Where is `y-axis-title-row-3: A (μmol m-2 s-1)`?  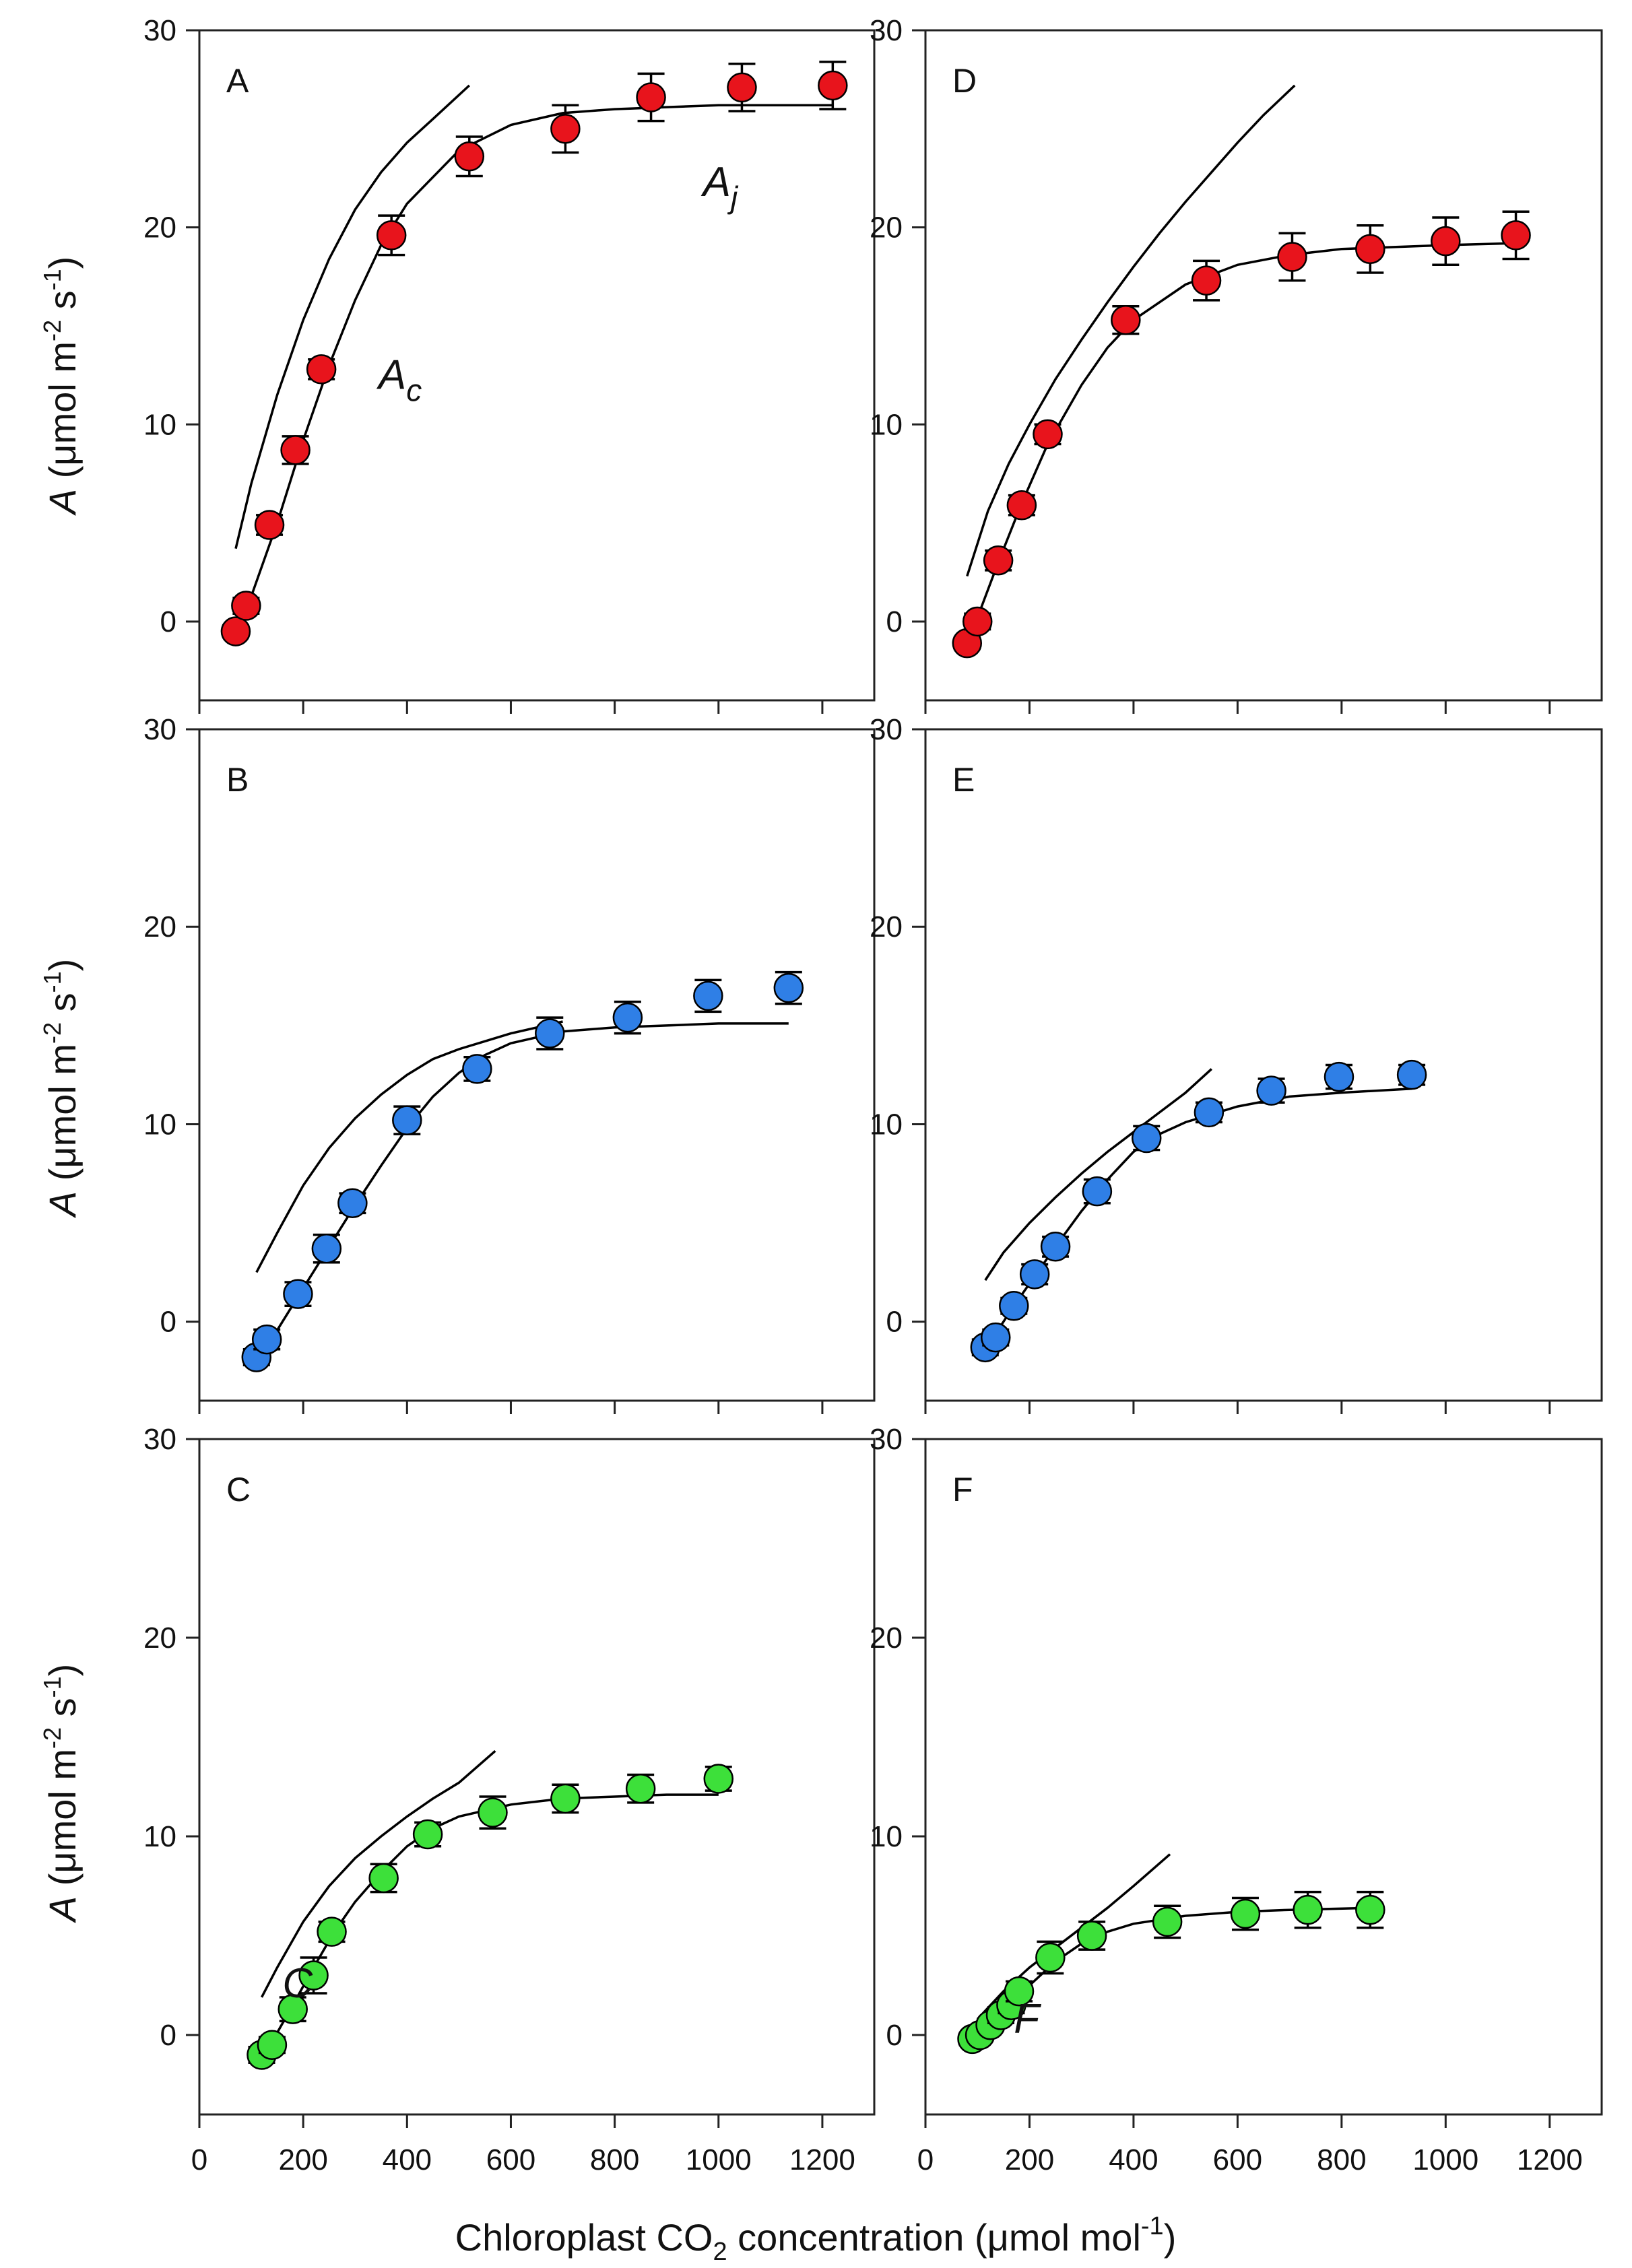
y-axis-title-row-3: A (μmol m-2 s-1) is located at coordinates (61, 1794).